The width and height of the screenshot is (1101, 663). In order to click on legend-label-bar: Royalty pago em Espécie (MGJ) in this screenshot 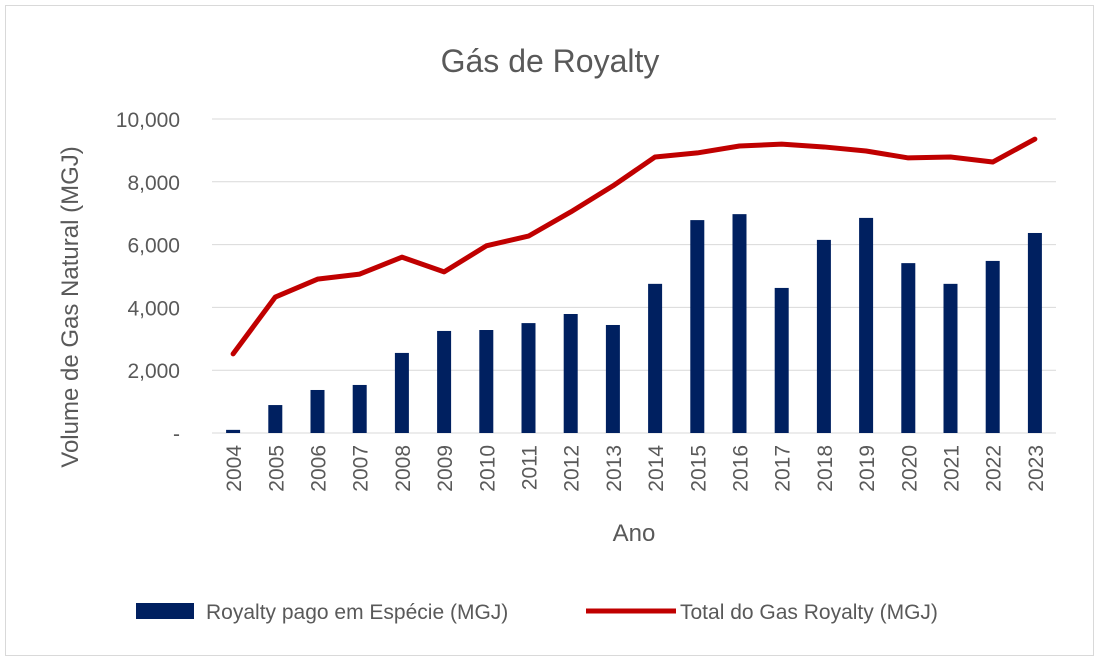, I will do `click(357, 612)`.